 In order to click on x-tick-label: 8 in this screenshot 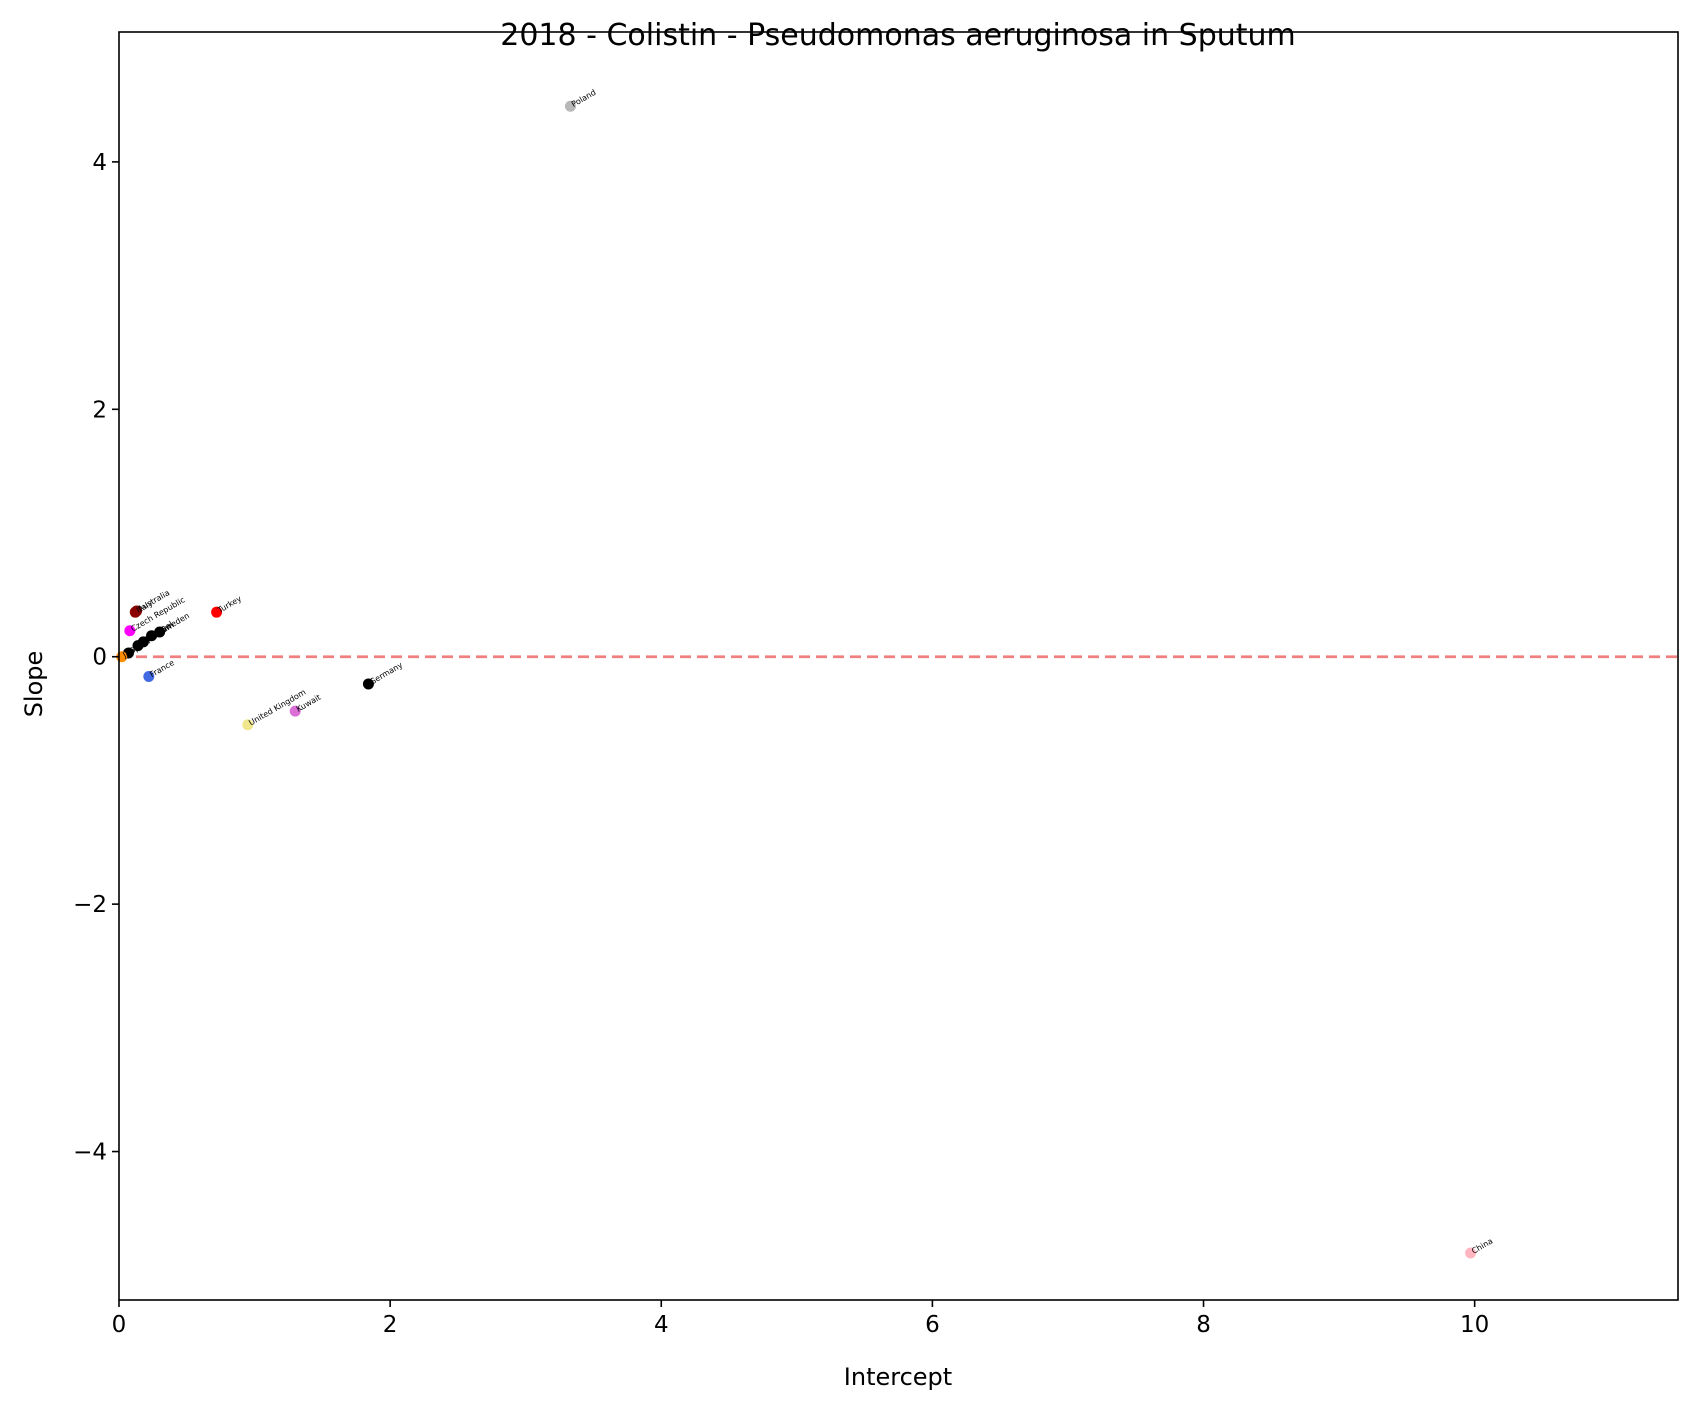, I will do `click(1203, 1325)`.